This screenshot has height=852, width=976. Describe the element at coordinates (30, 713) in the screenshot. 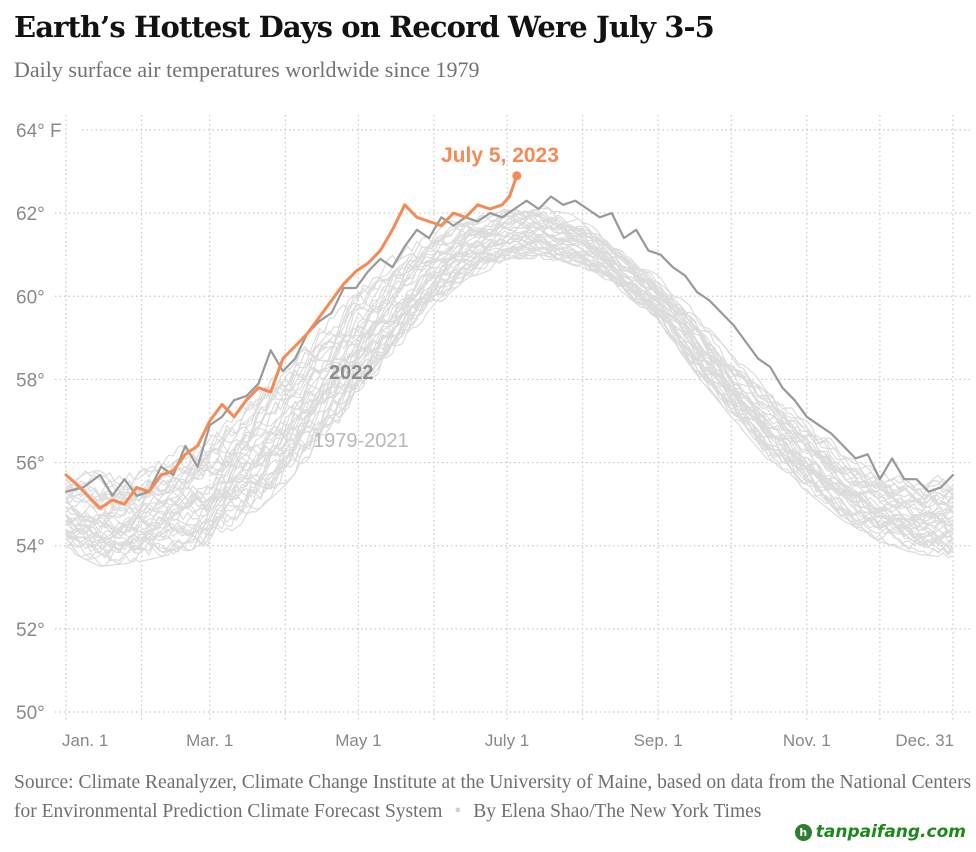

I see `y-tick-label: 50°` at that location.